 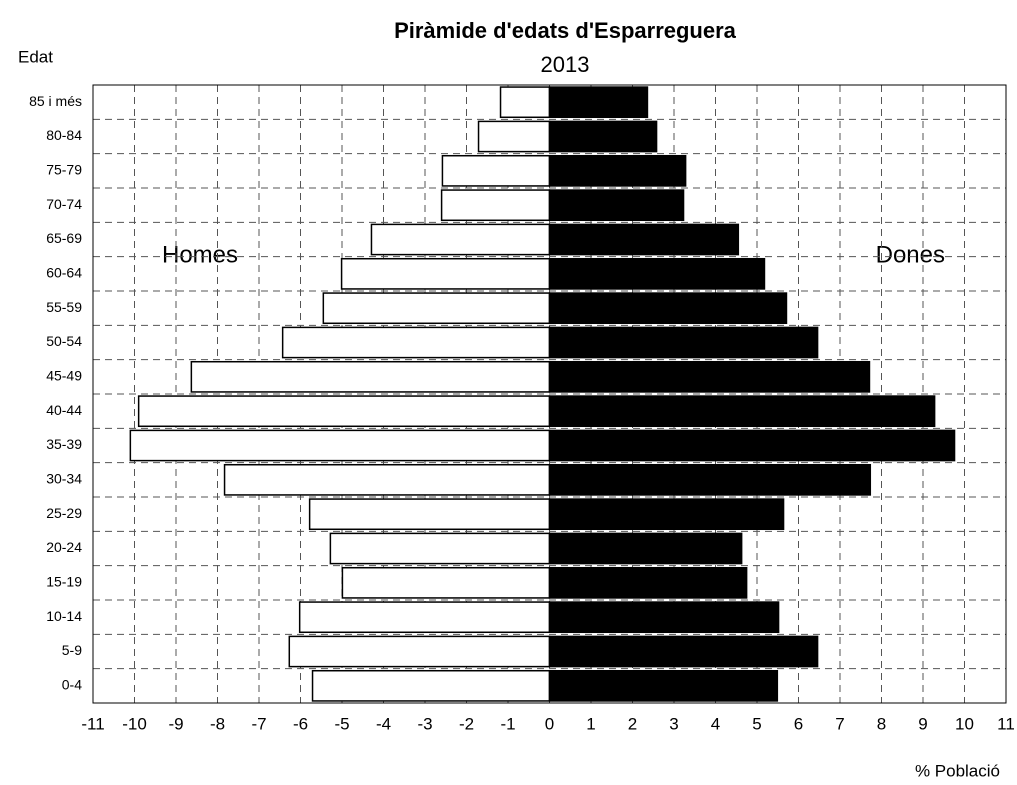 What do you see at coordinates (565, 30) in the screenshot?
I see `chart-title: Piràmide d'edats d'Esparreguera` at bounding box center [565, 30].